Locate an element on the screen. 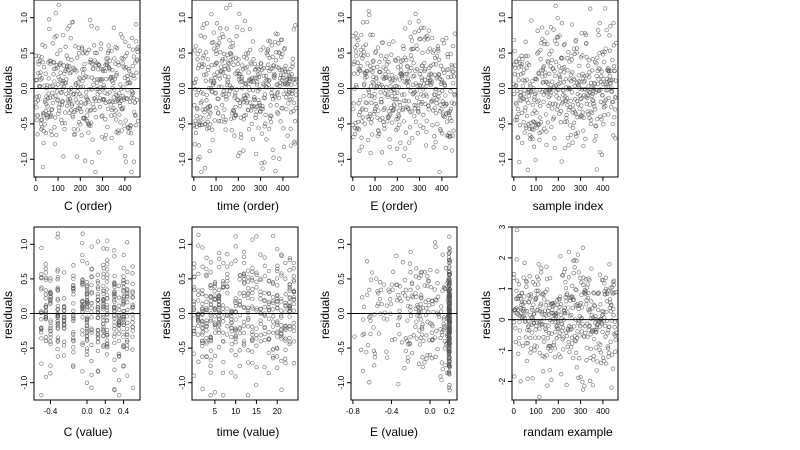 This screenshot has width=800, height=450. x-tick-label: 0 is located at coordinates (353, 188).